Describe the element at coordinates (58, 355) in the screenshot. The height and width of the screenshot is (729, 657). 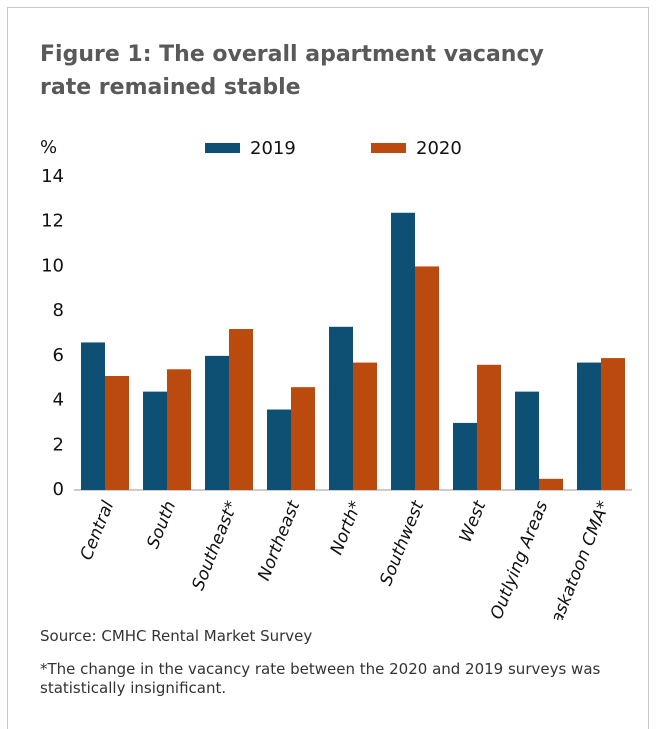
I see `y-tick-label: 6` at that location.